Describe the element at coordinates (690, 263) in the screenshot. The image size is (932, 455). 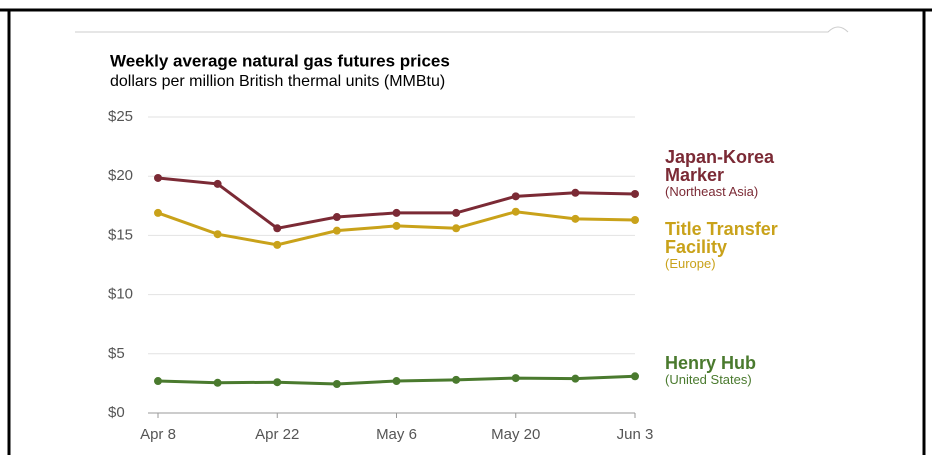
I see `series-region: (Europe)` at that location.